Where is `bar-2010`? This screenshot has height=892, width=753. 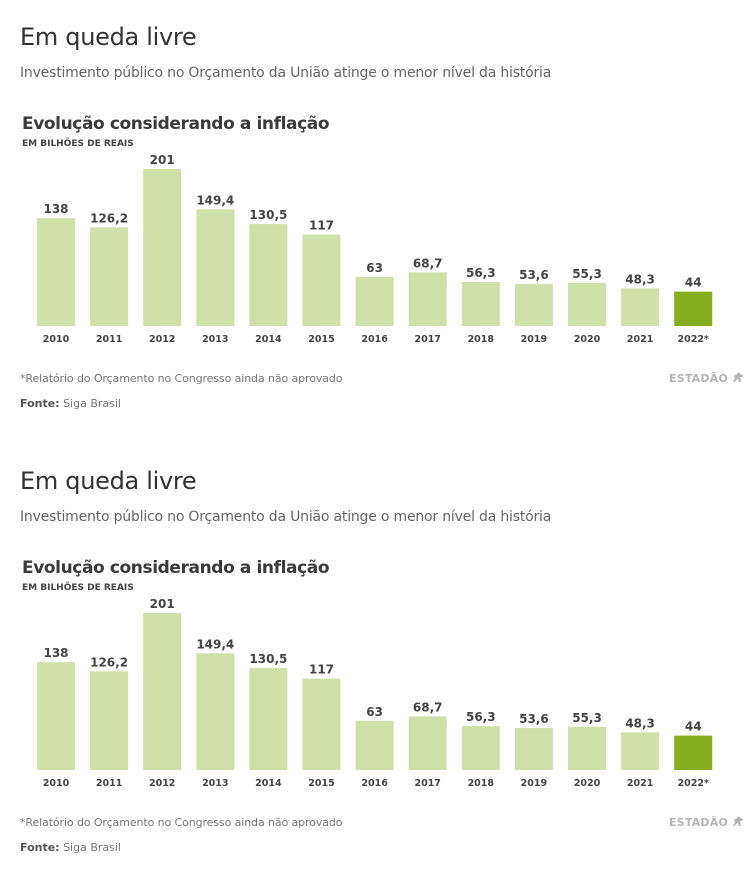 bar-2010 is located at coordinates (56, 272).